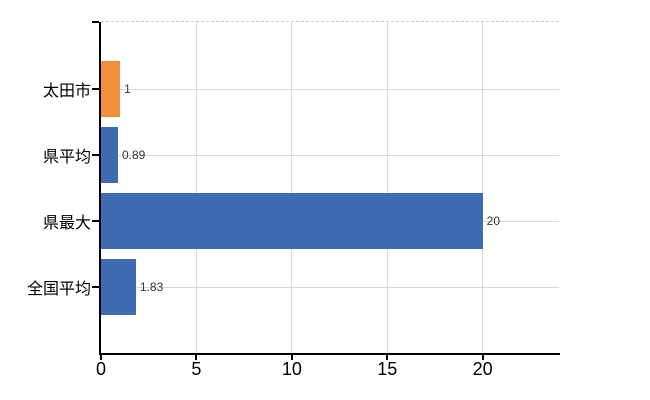  I want to click on y-axis-end-tick, so click(95, 22).